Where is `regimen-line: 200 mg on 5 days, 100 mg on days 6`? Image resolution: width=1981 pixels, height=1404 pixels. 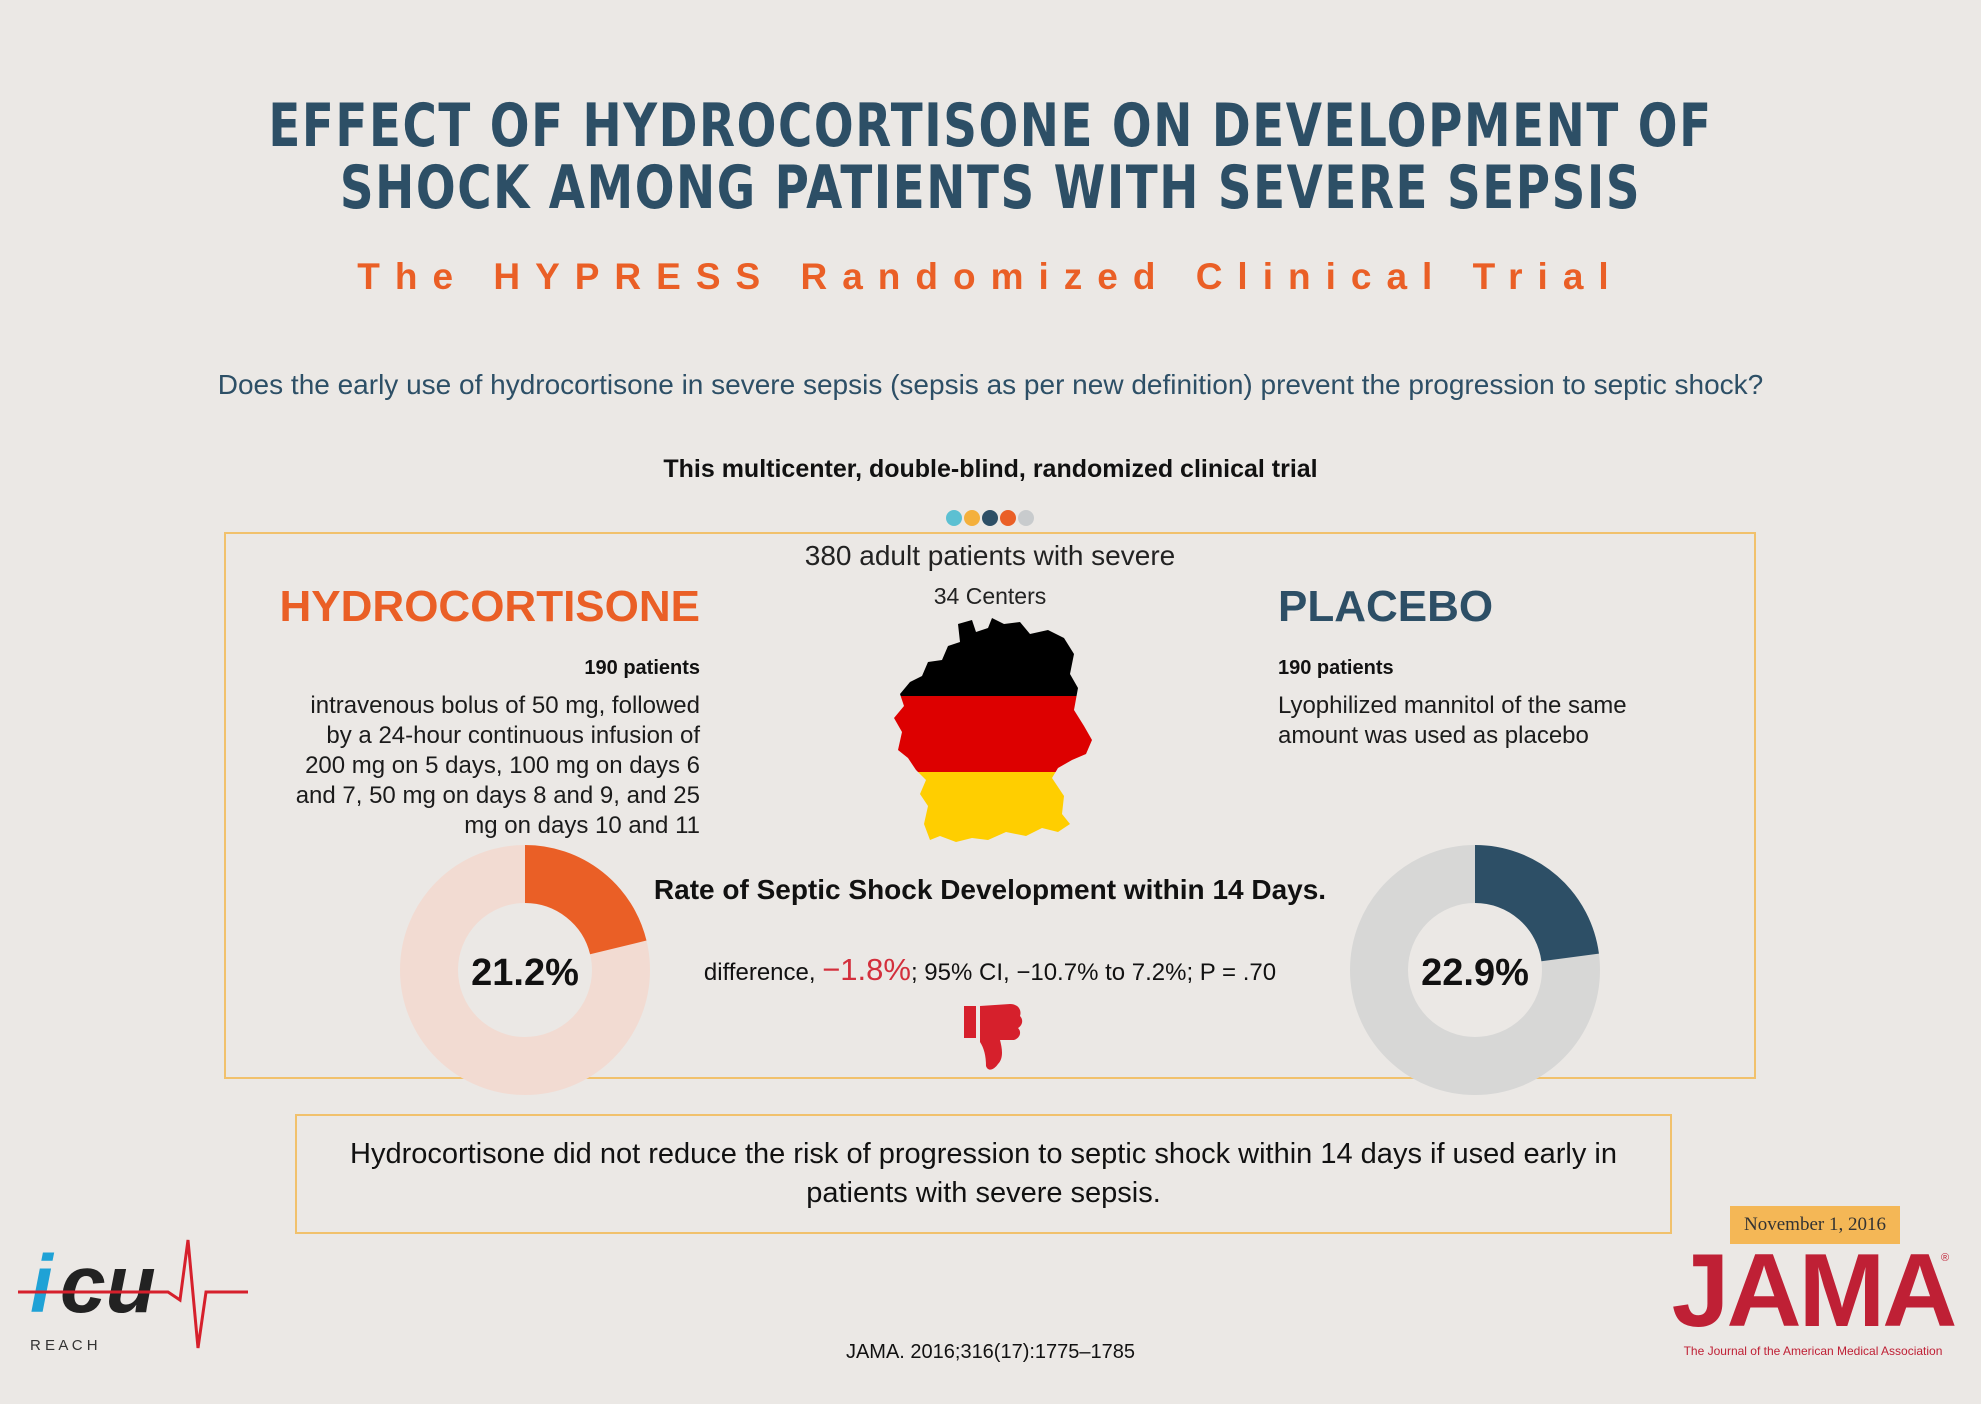 regimen-line: 200 mg on 5 days, 100 mg on days 6 is located at coordinates (502, 765).